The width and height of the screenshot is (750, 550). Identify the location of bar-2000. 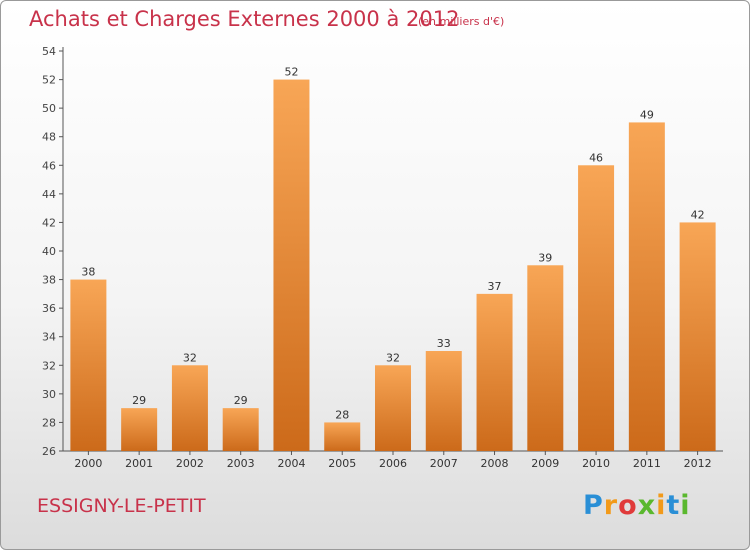
(88, 365).